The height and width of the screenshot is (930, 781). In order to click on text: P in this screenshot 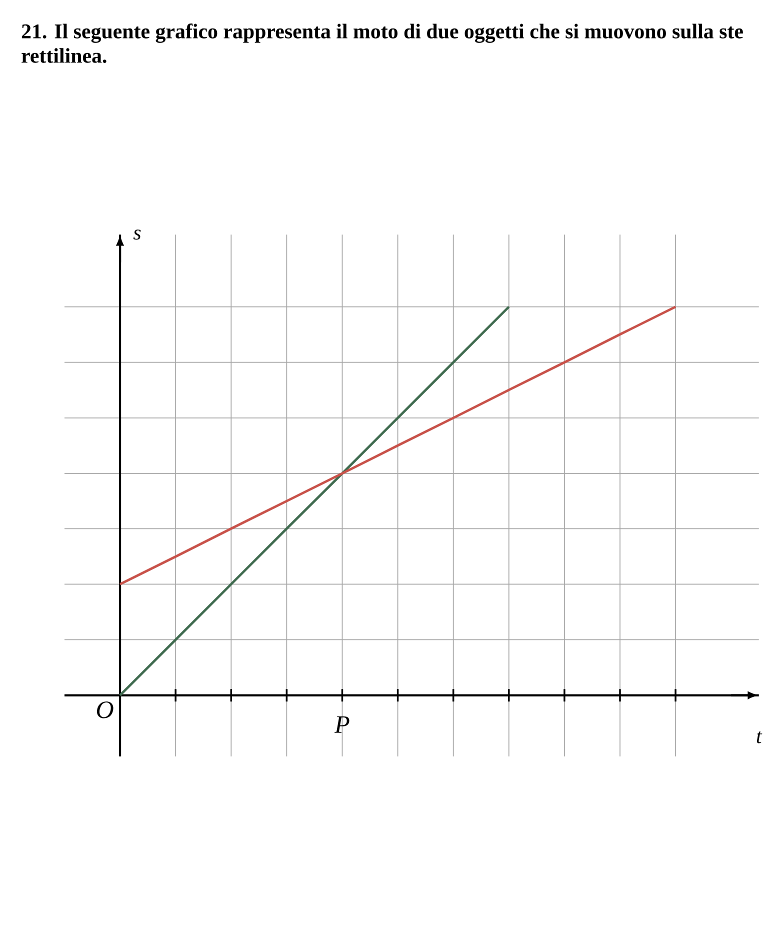, I will do `click(342, 724)`.